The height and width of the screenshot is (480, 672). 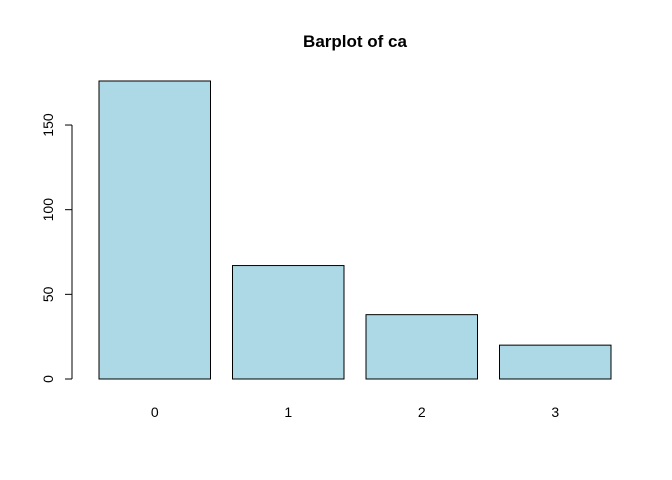 I want to click on x-tick-label-0: 0, so click(x=155, y=412).